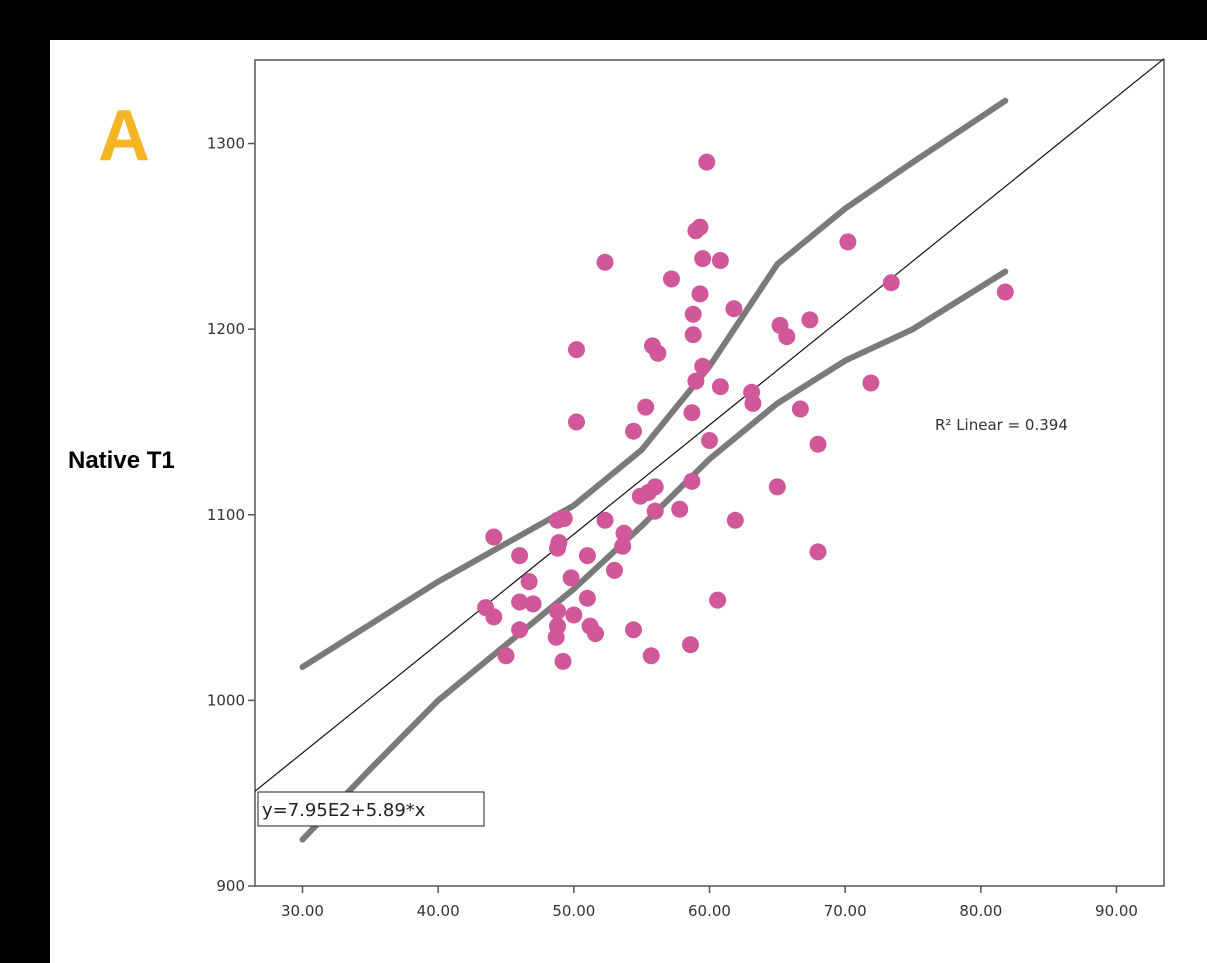 Image resolution: width=1207 pixels, height=963 pixels. What do you see at coordinates (980, 911) in the screenshot?
I see `x-tick-label: 80.00` at bounding box center [980, 911].